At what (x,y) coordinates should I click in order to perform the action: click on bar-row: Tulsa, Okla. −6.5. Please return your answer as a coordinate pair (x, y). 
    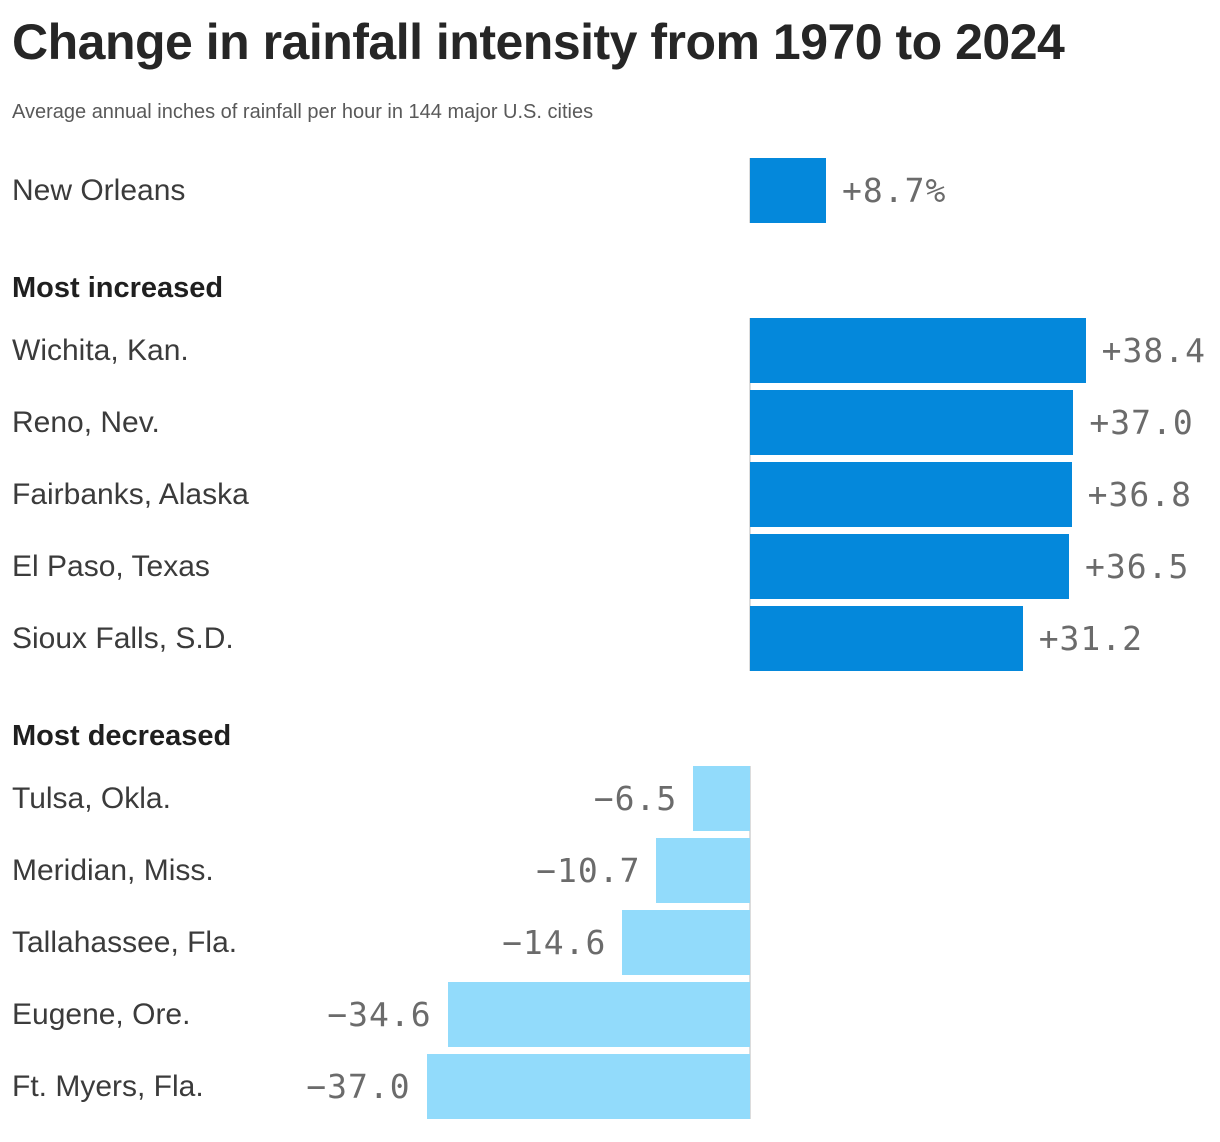
    Looking at the image, I should click on (610, 798).